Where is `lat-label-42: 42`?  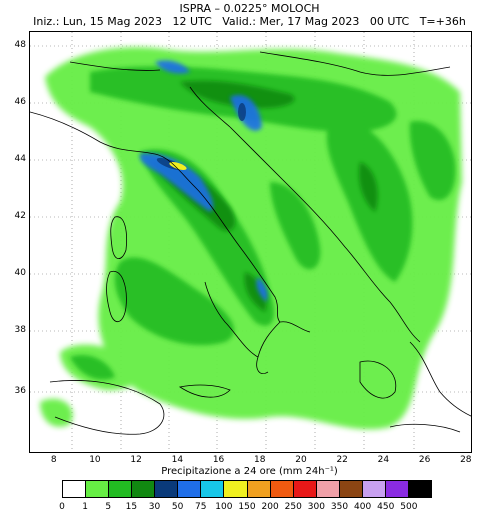 lat-label-42: 42 is located at coordinates (20, 216).